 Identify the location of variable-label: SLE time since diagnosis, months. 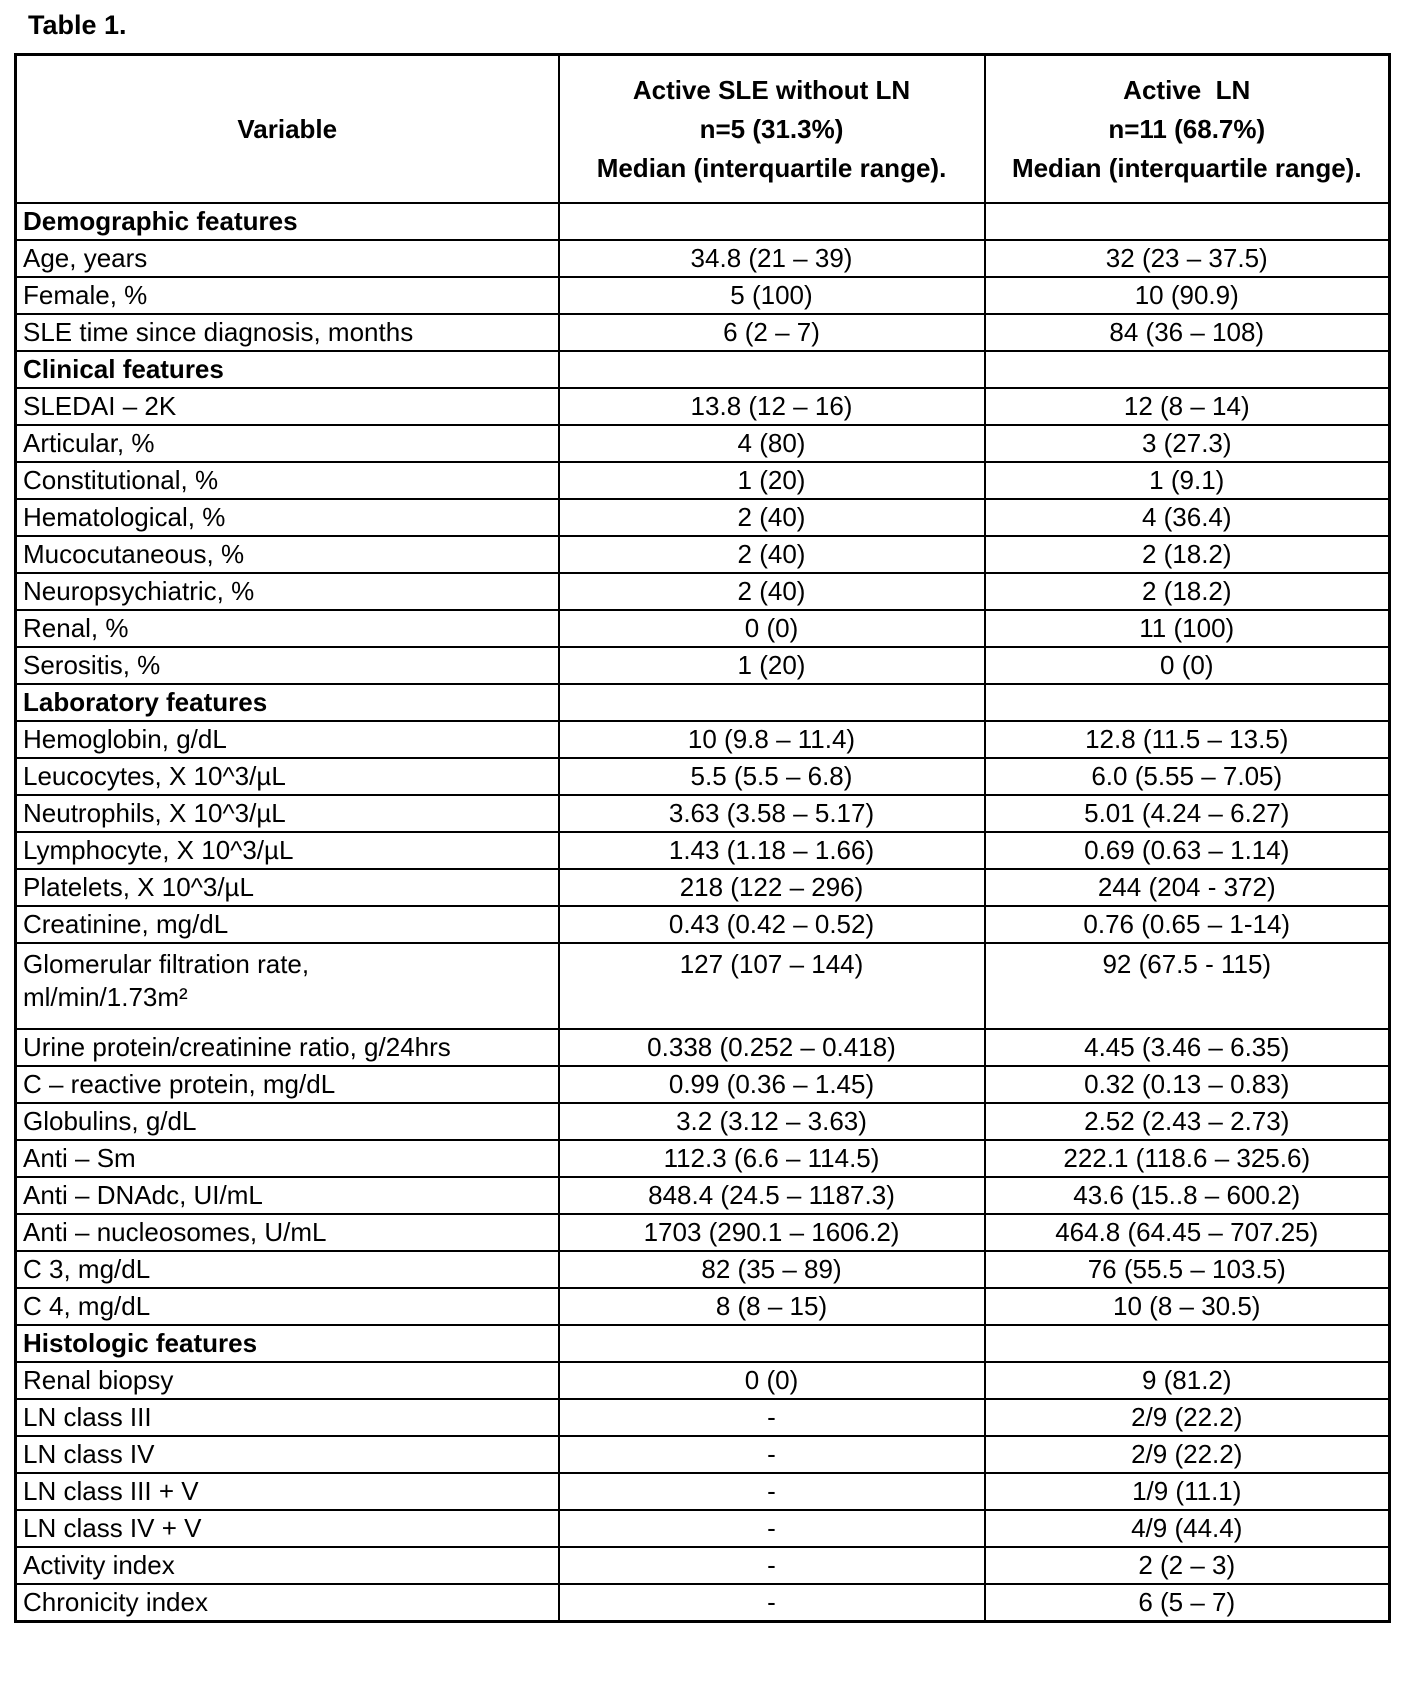
(287, 332).